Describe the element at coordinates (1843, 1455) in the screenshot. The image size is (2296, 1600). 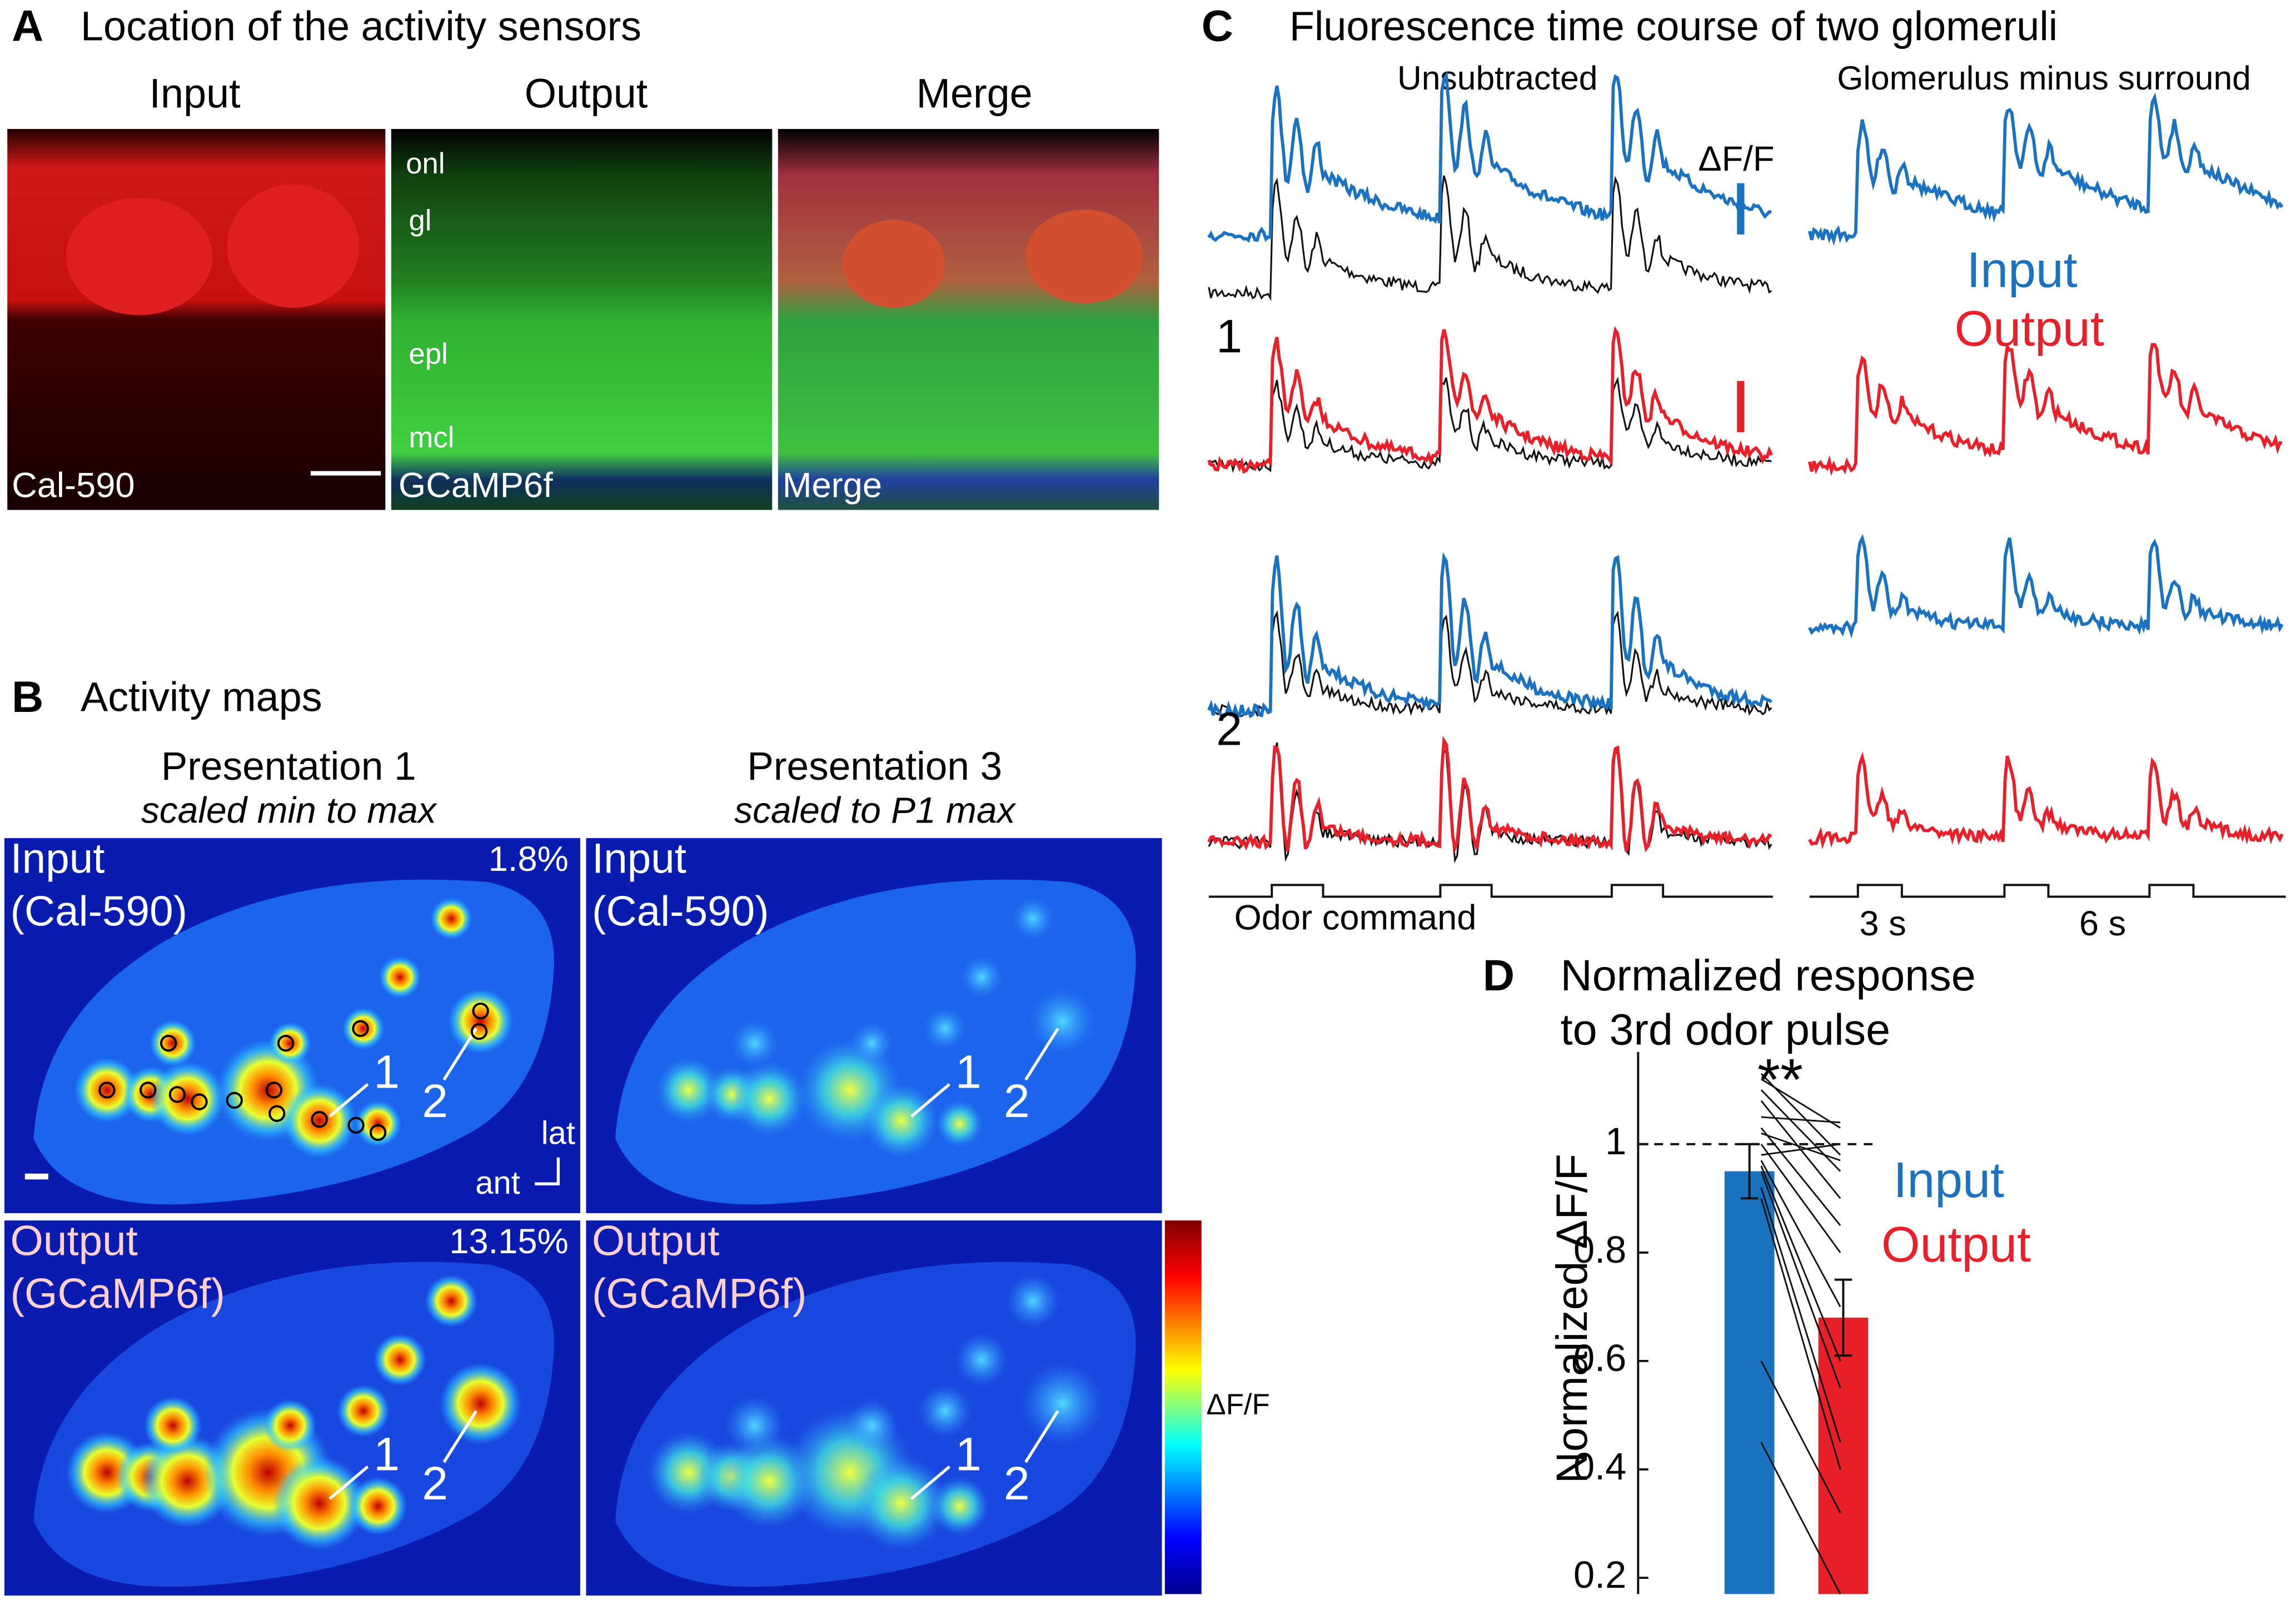
I see `bar` at that location.